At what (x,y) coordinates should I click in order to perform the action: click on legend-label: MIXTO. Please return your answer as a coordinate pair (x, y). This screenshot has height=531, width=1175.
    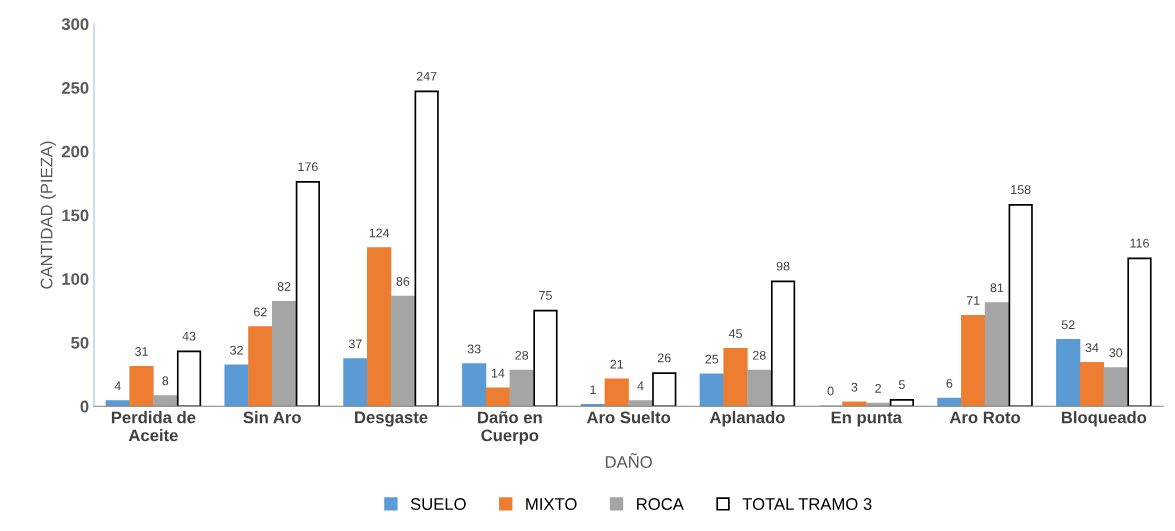
    Looking at the image, I should click on (551, 504).